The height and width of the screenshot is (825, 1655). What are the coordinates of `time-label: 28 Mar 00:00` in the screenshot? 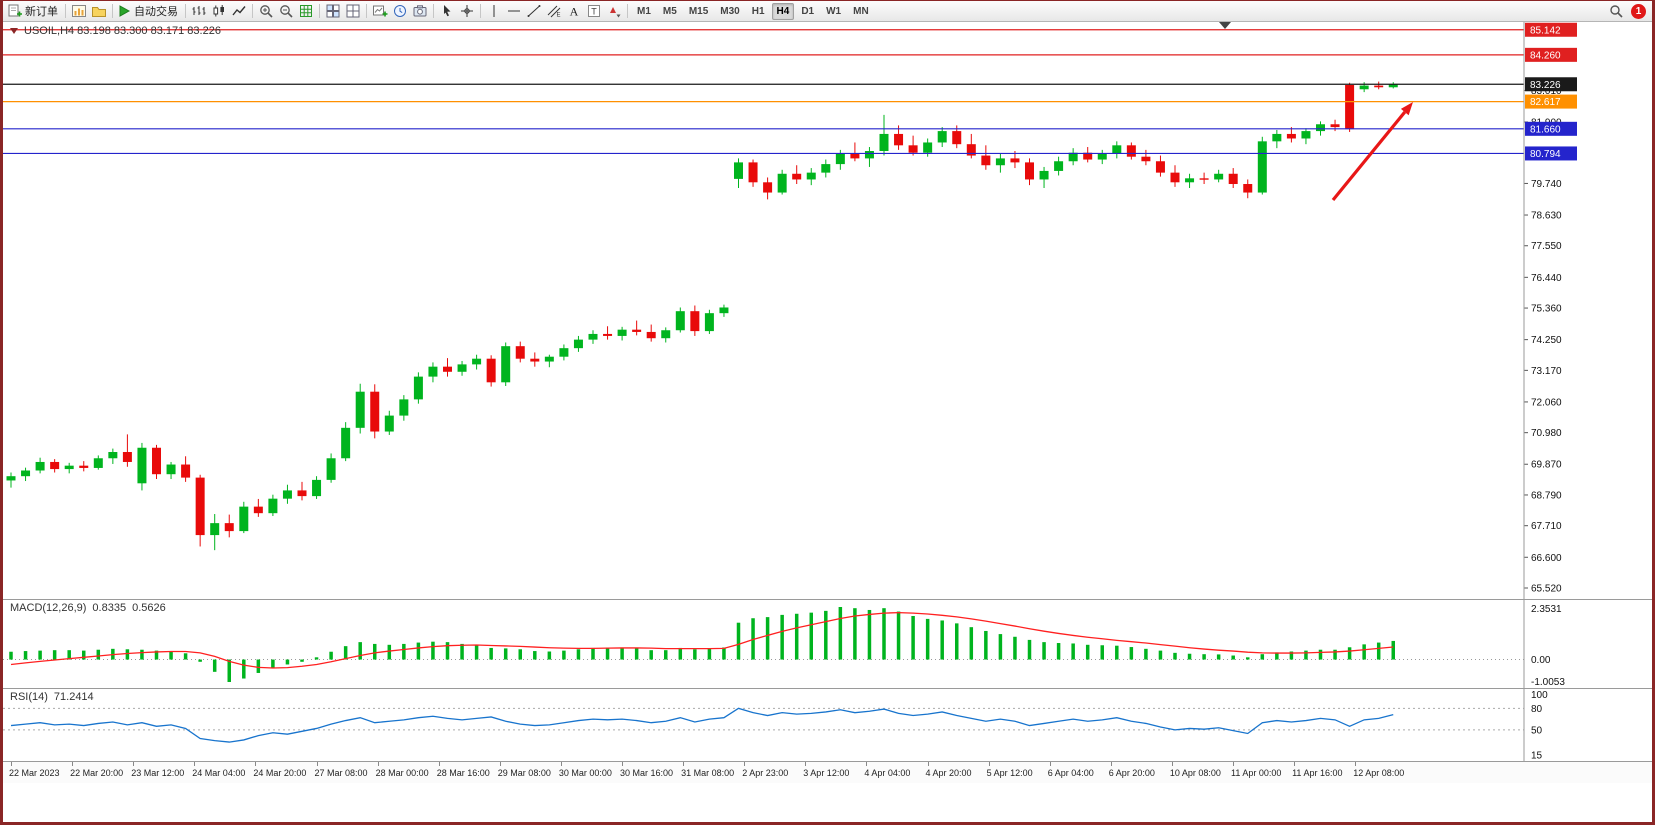 It's located at (402, 773).